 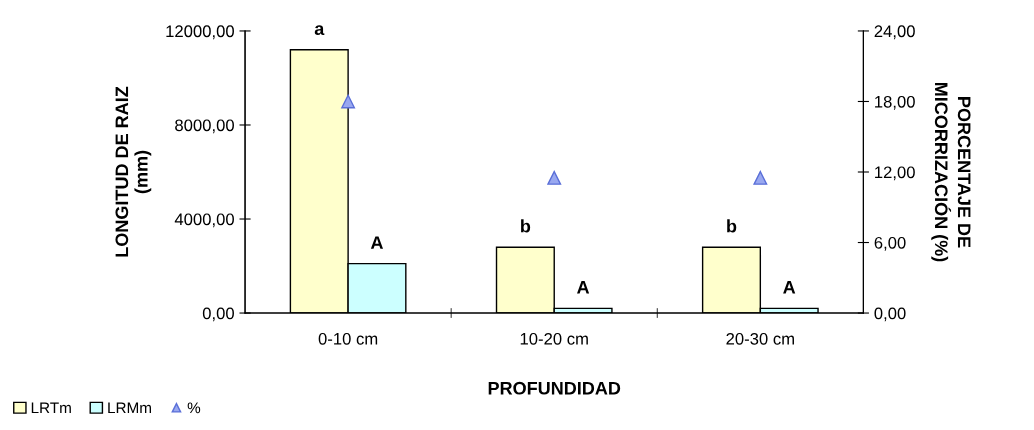 What do you see at coordinates (129, 408) in the screenshot?
I see `legend-label: LRMm` at bounding box center [129, 408].